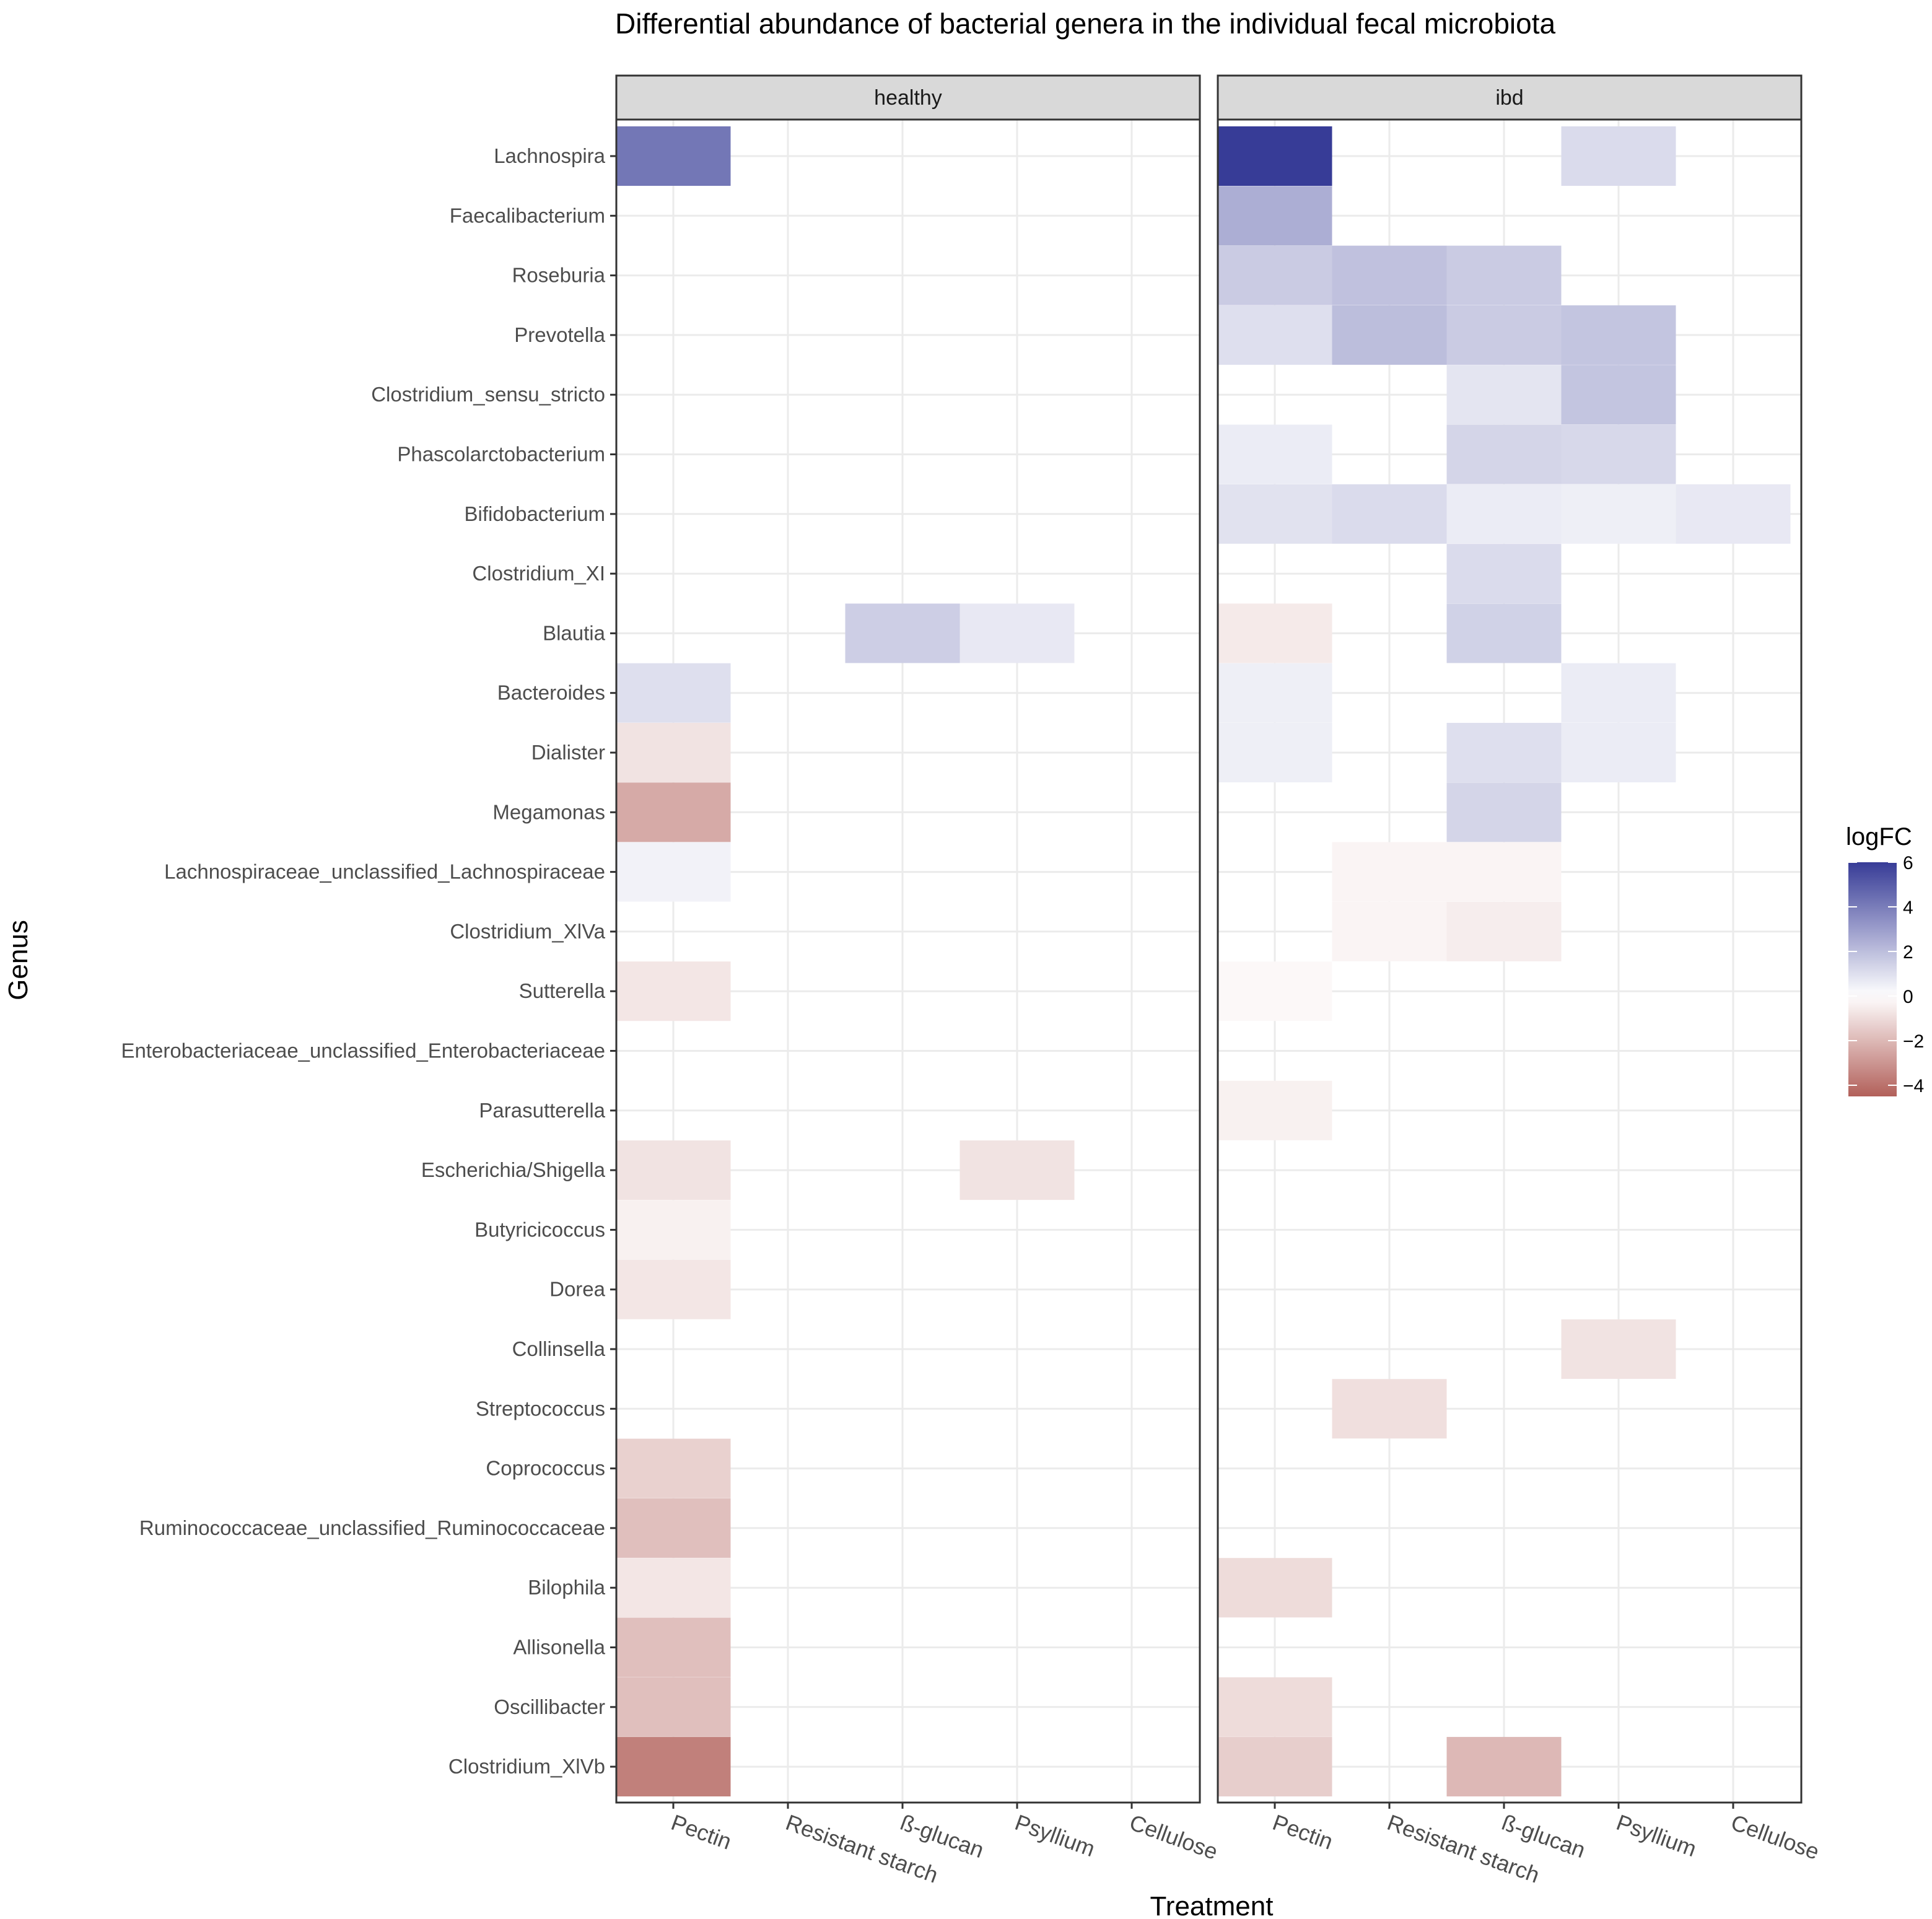 This screenshot has height=1919, width=1932. I want to click on legend-tick-label: 2, so click(1908, 952).